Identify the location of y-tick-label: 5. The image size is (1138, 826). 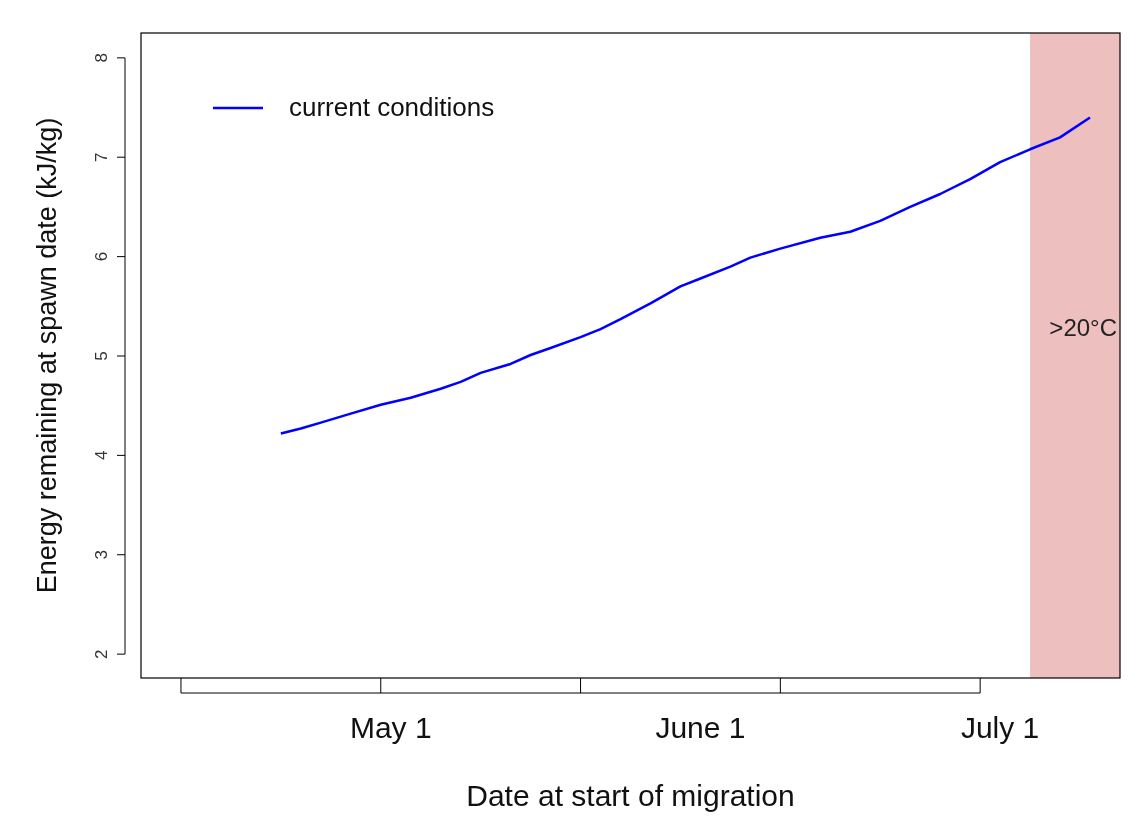
(101, 356).